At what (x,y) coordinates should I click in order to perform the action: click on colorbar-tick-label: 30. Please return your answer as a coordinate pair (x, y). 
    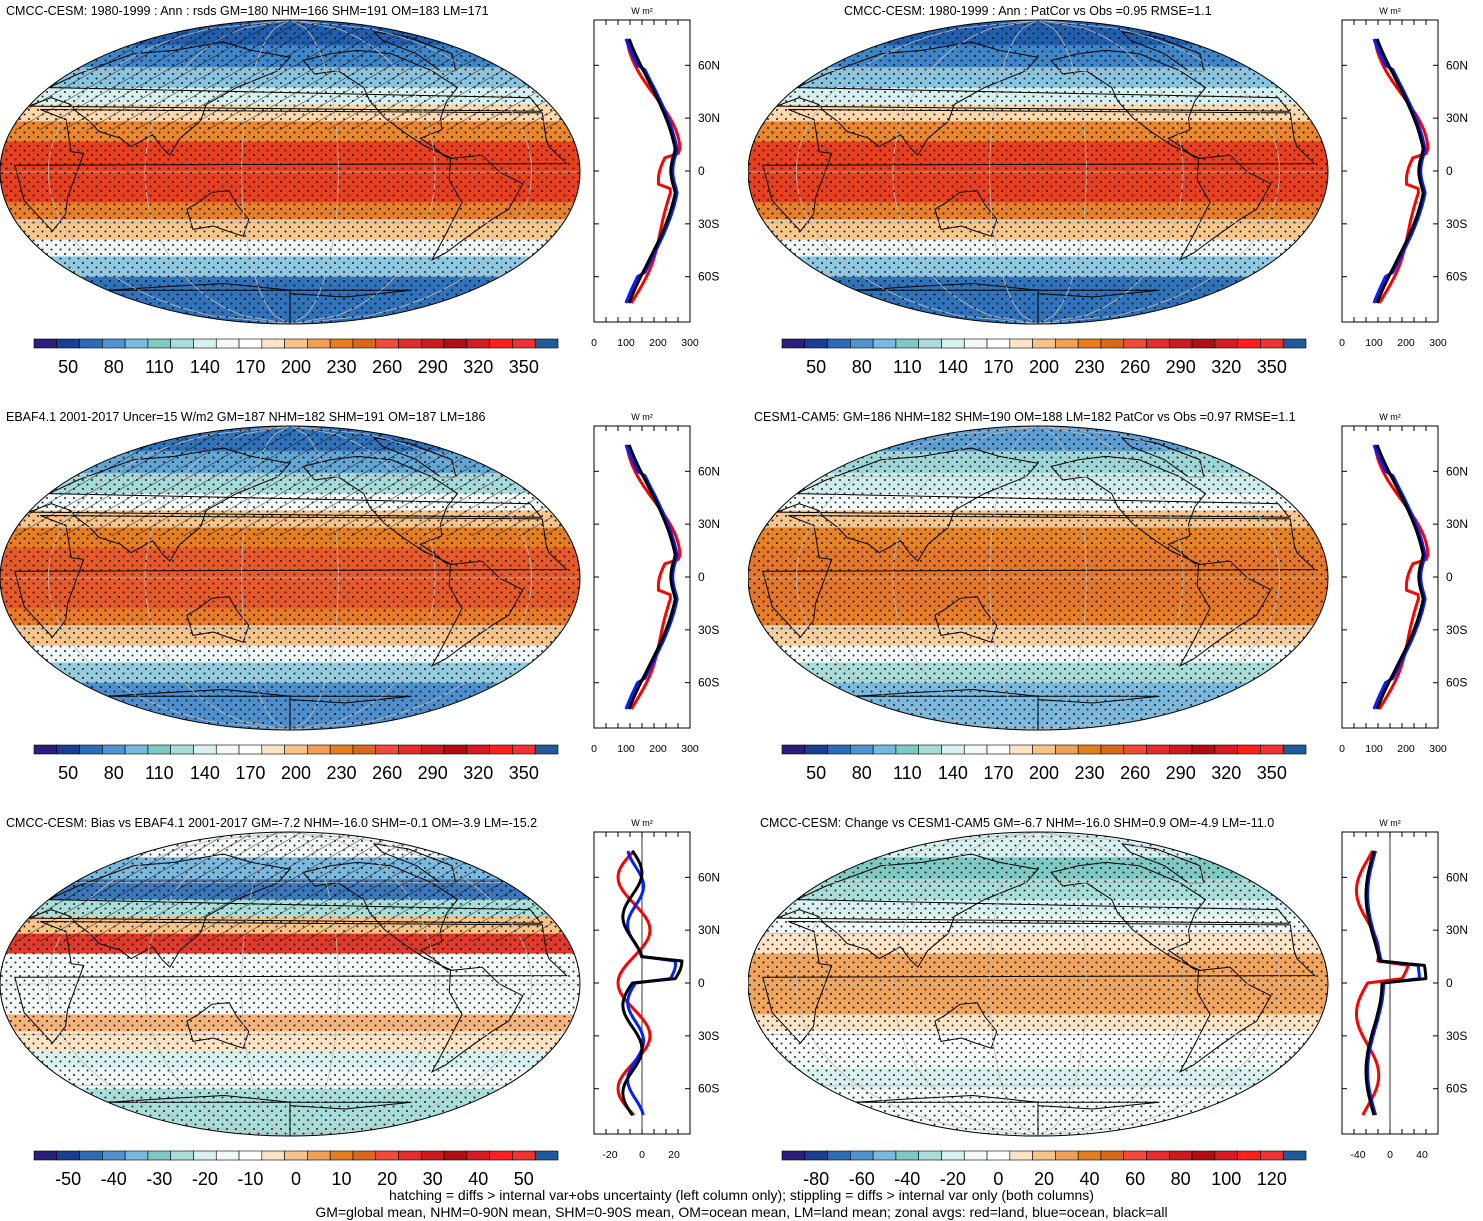
    Looking at the image, I should click on (433, 1179).